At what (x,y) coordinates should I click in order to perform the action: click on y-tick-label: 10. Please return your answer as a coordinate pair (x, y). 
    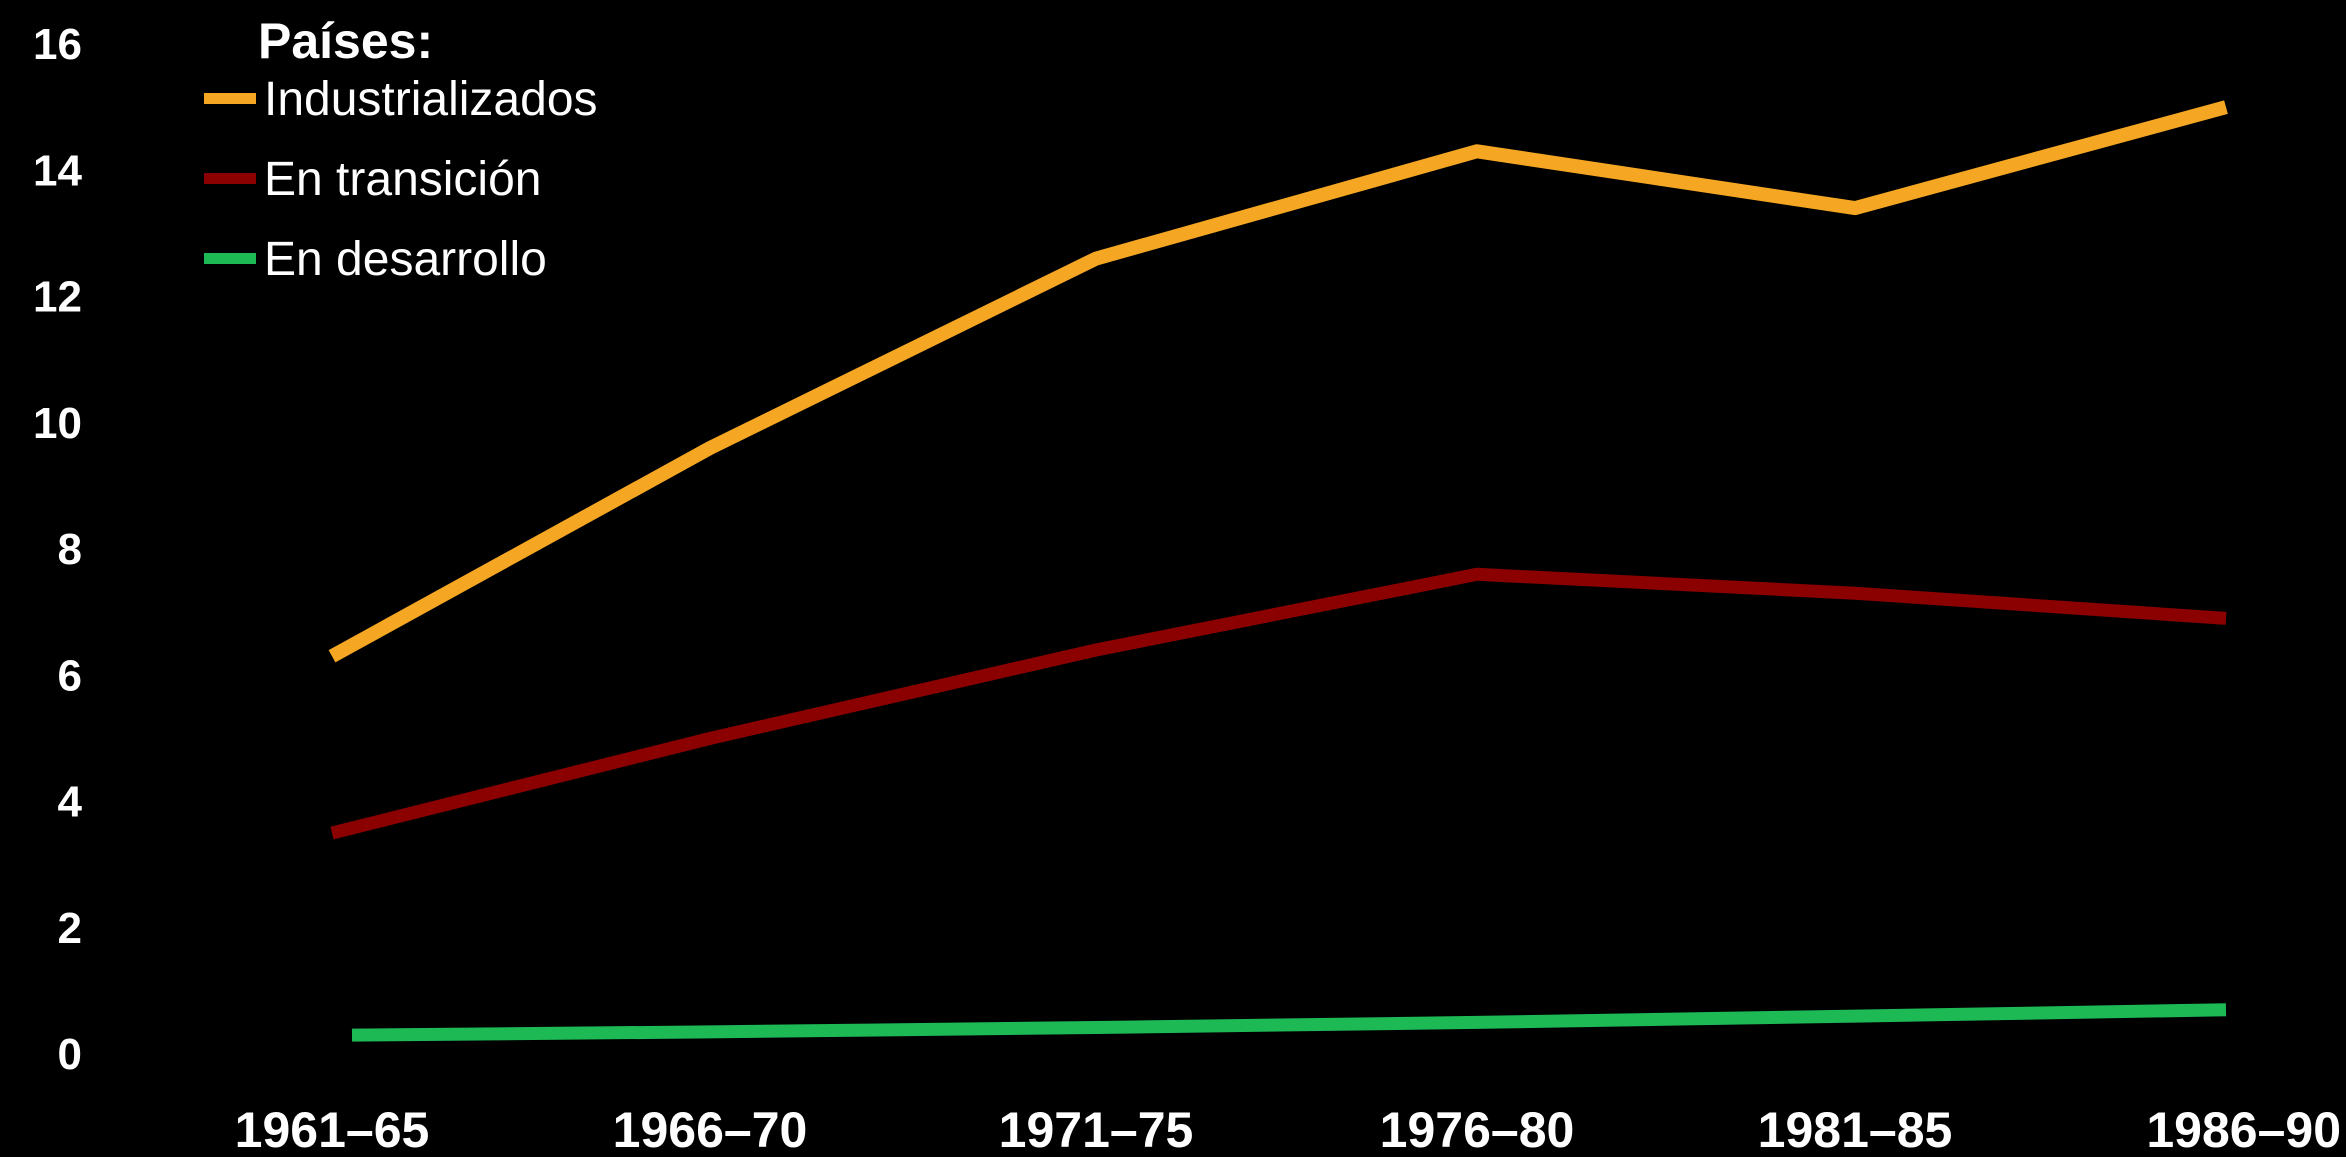
    Looking at the image, I should click on (57, 423).